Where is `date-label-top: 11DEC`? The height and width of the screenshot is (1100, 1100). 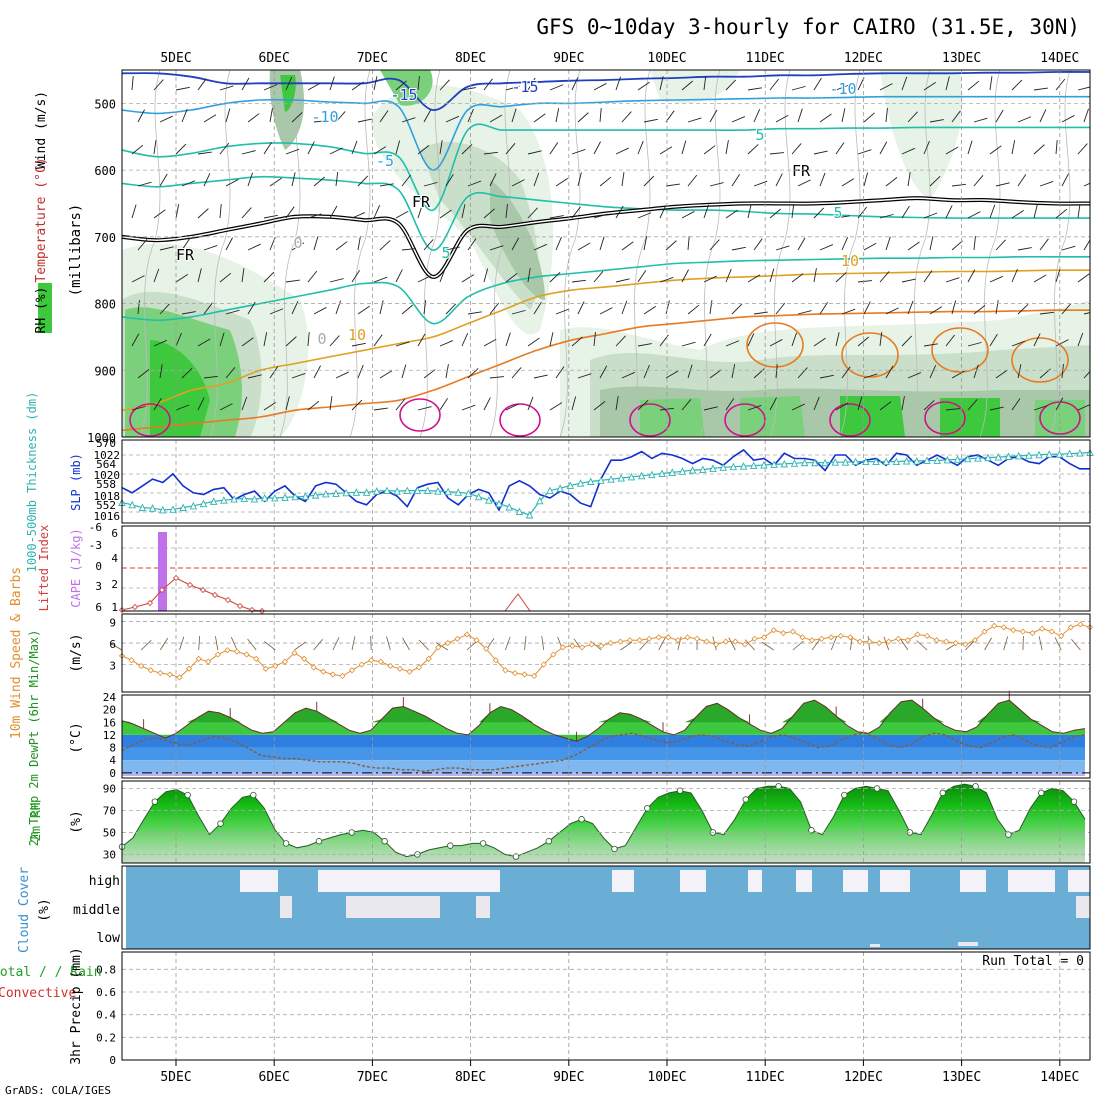
date-label-top: 11DEC is located at coordinates (765, 58).